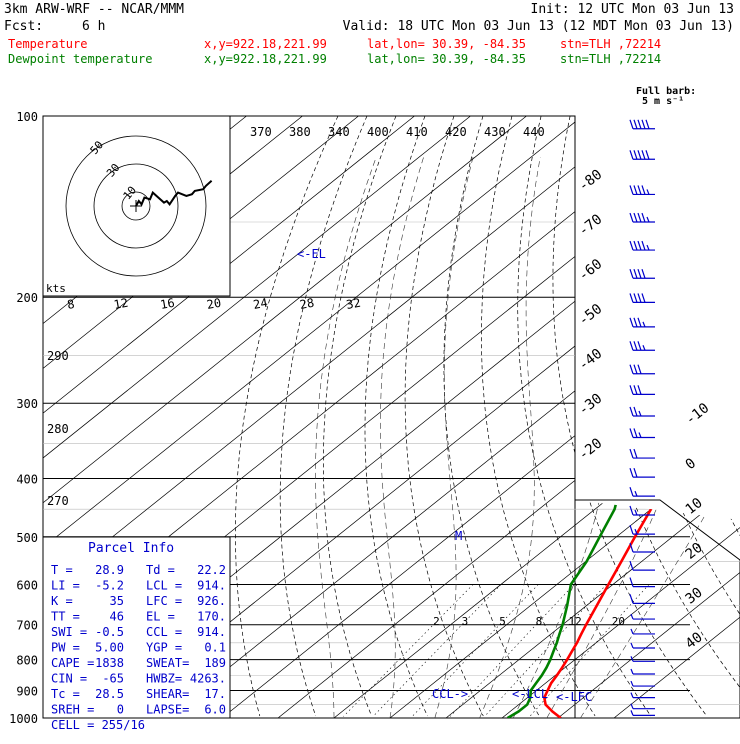 This screenshot has width=740, height=744. Describe the element at coordinates (109, 648) in the screenshot. I see `parcel-value: 5.00` at that location.